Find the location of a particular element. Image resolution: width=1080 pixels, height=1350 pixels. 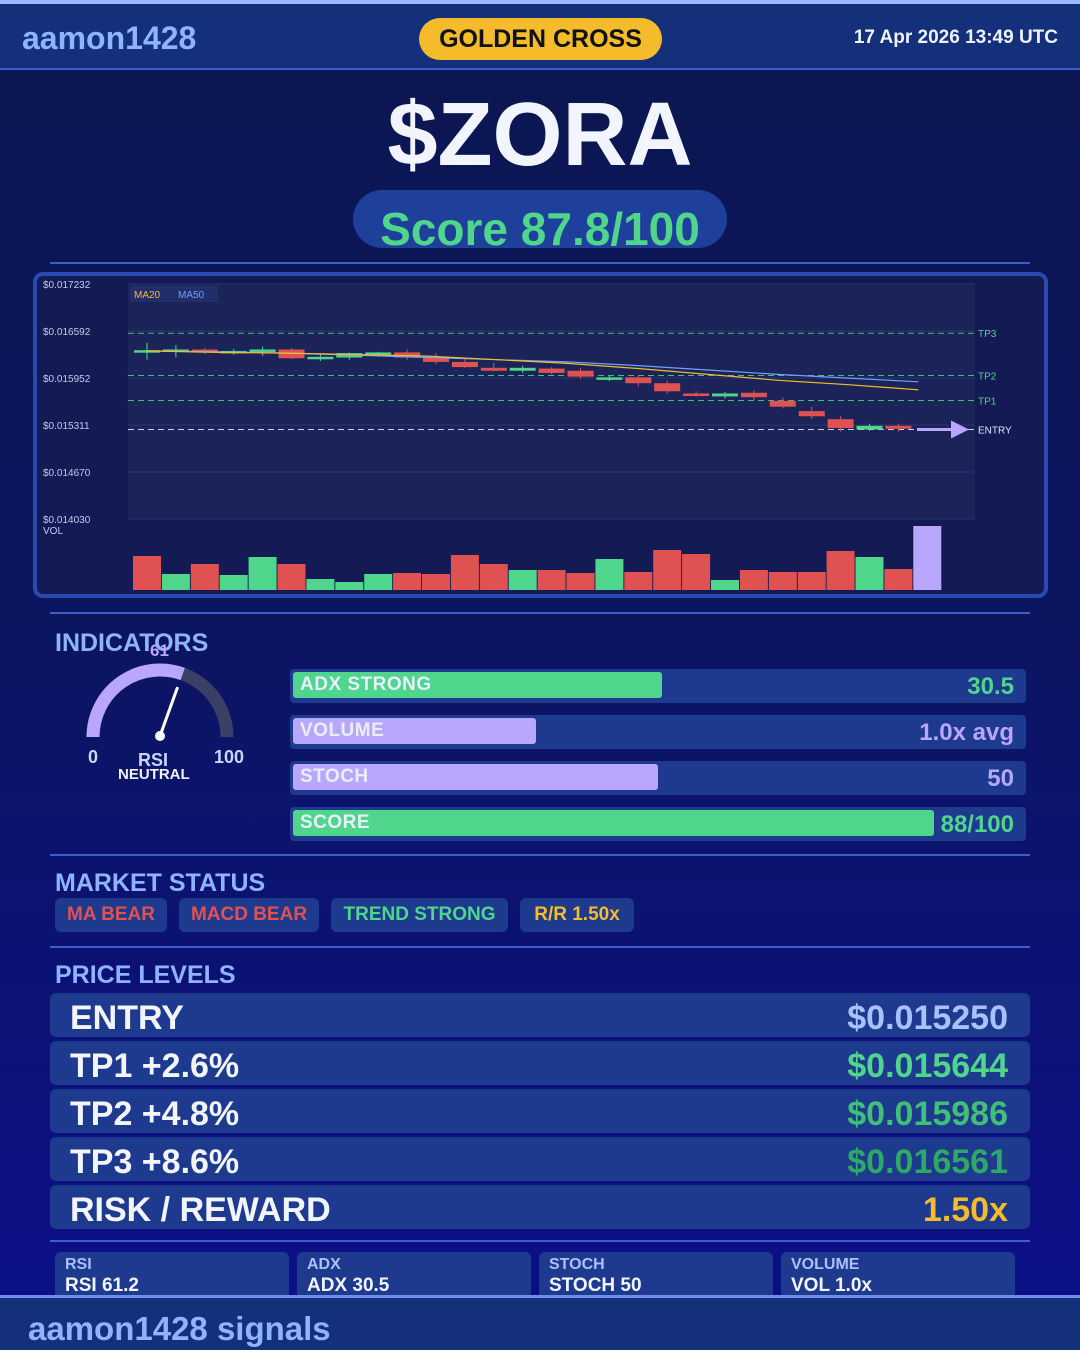

rsi-gauge-fill is located at coordinates (135, 700).